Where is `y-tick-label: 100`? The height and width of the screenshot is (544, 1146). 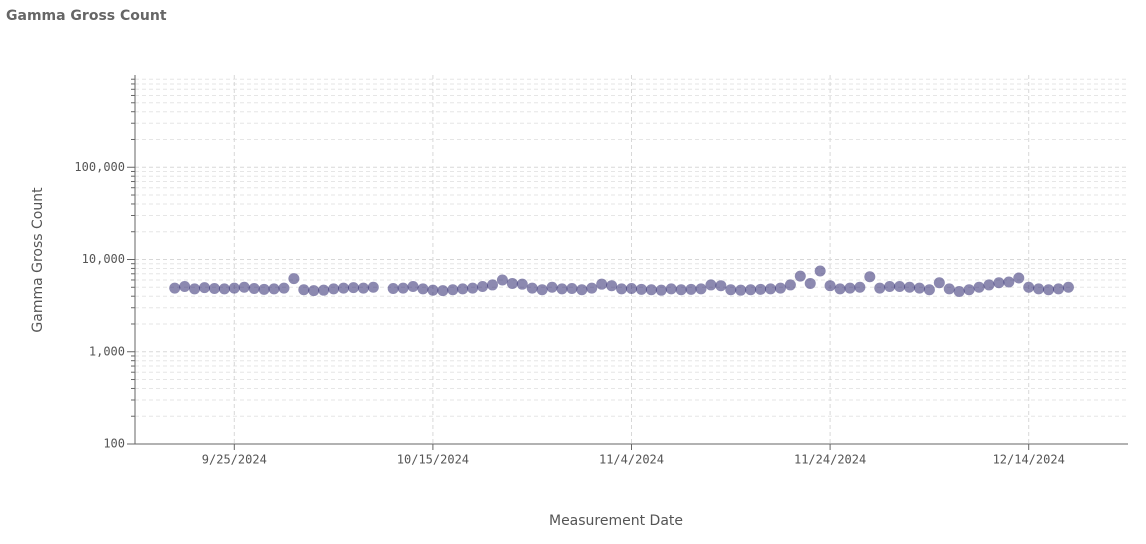 y-tick-label: 100 is located at coordinates (114, 444).